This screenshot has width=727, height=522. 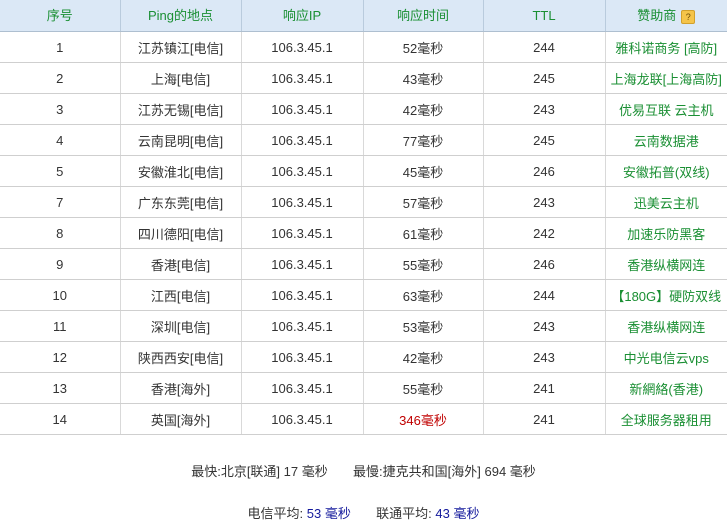 I want to click on cell-response-time: 53毫秒, so click(x=423, y=326).